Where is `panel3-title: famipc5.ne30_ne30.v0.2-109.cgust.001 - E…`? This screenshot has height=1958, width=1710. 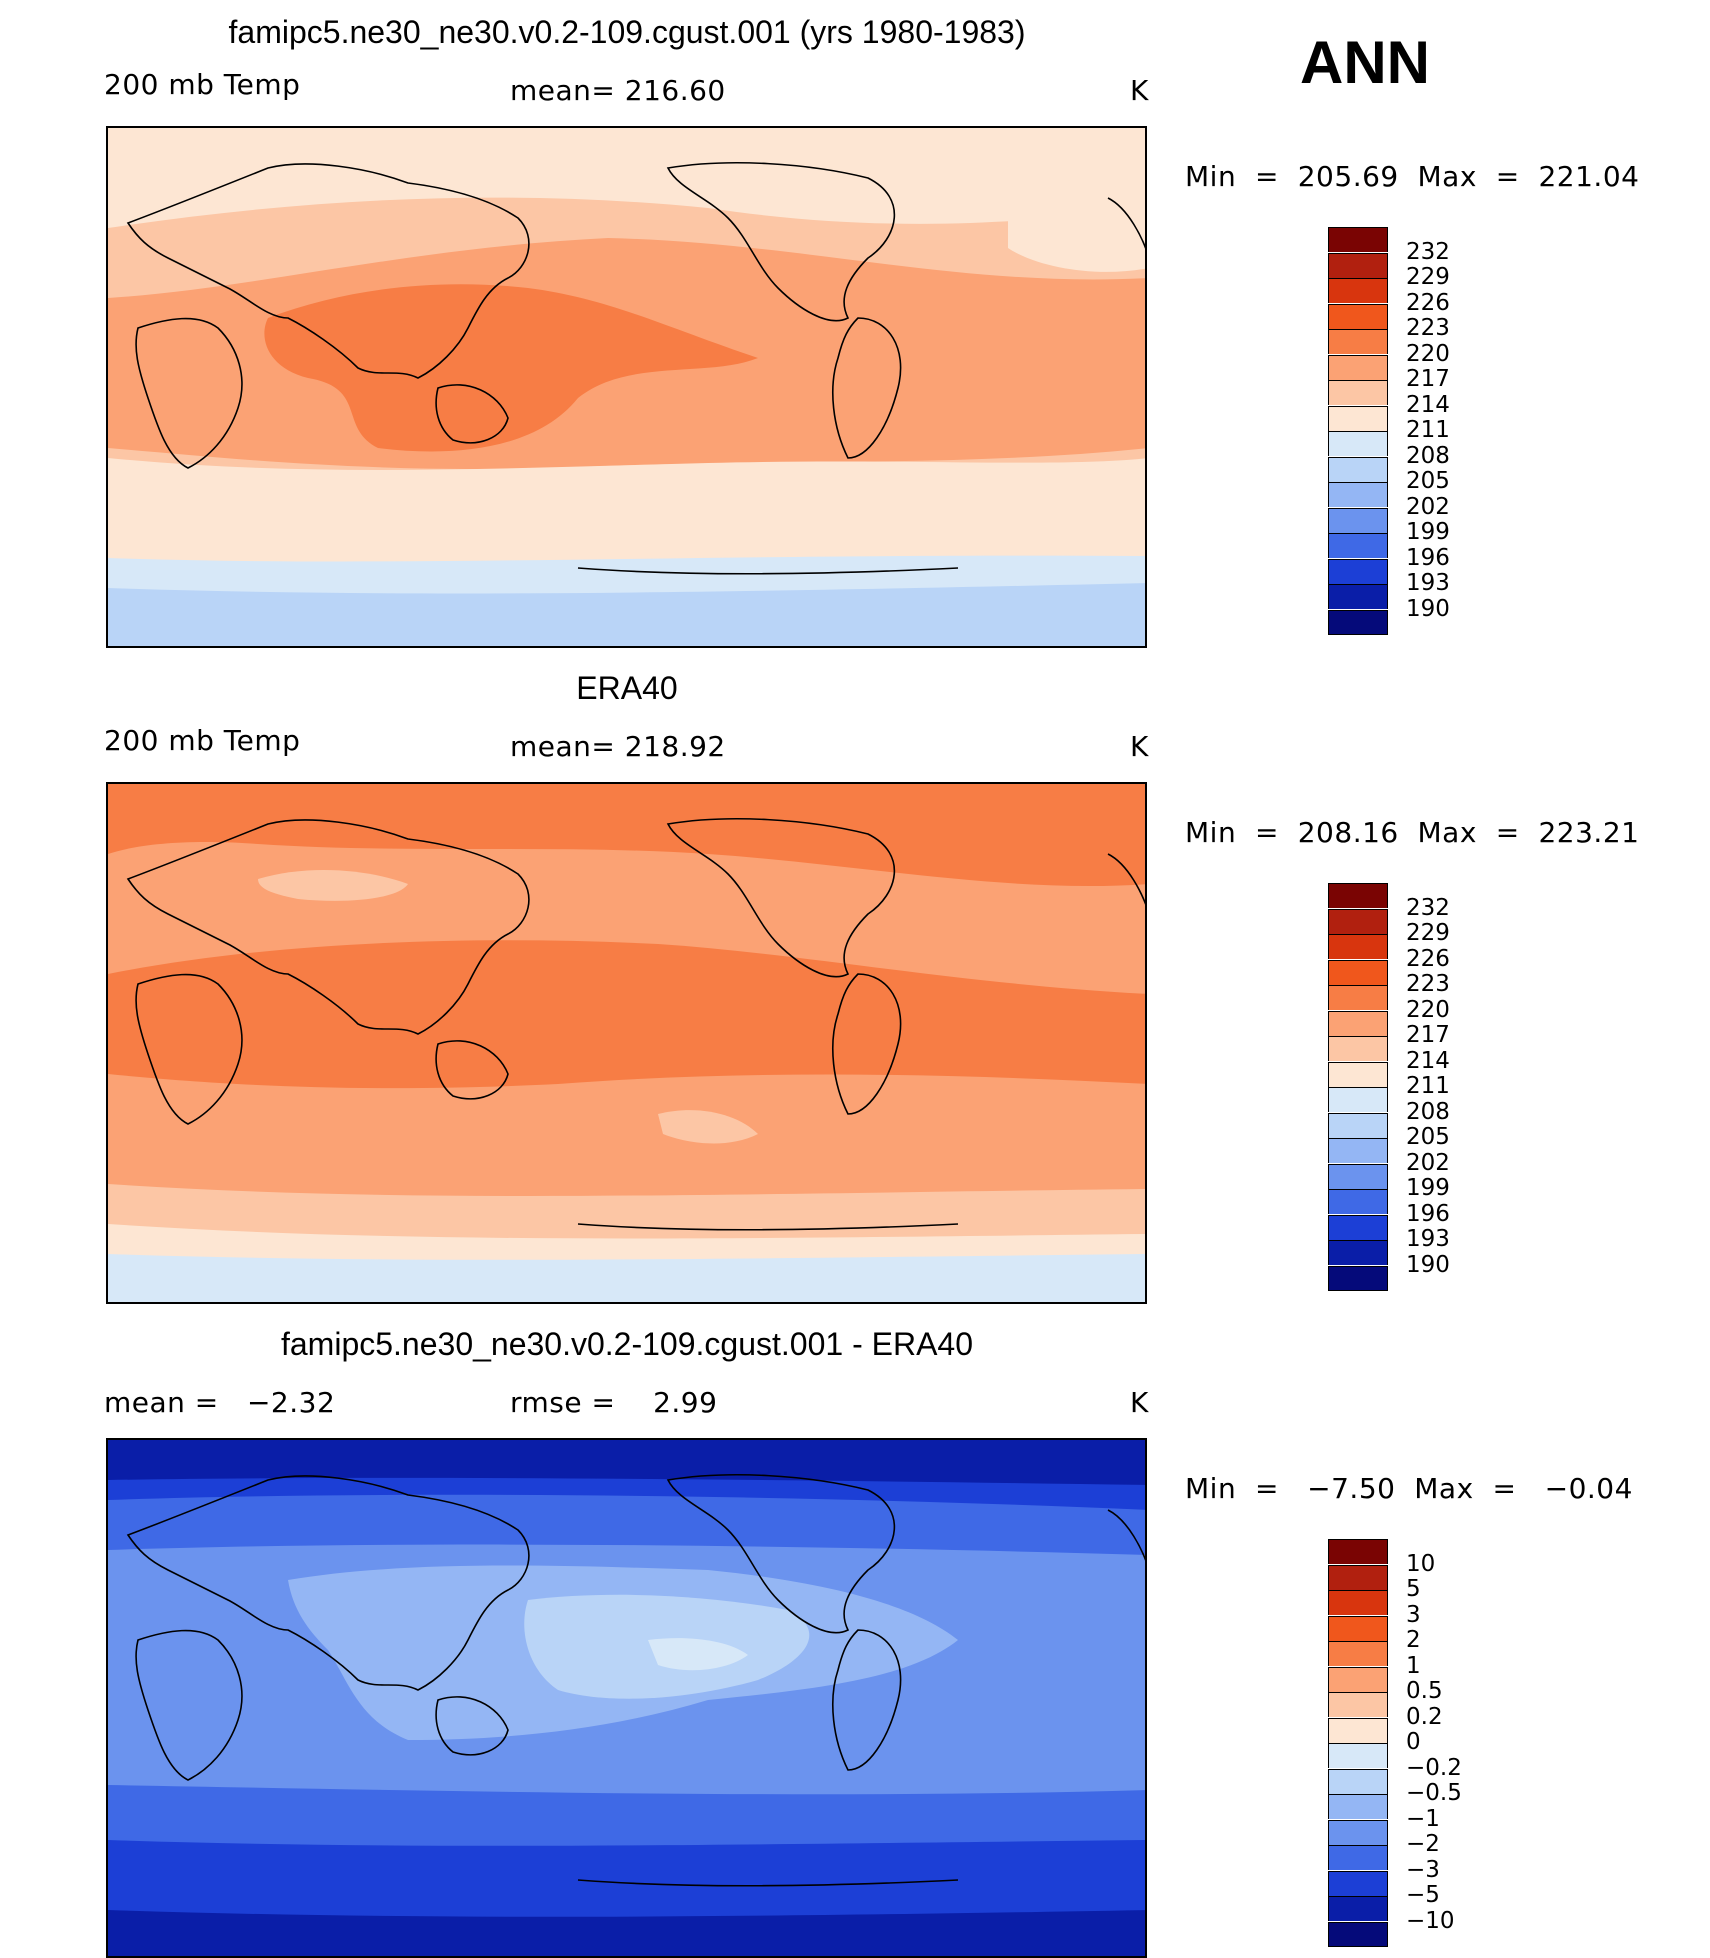 panel3-title: famipc5.ne30_ne30.v0.2-109.cgust.001 - E… is located at coordinates (626, 1344).